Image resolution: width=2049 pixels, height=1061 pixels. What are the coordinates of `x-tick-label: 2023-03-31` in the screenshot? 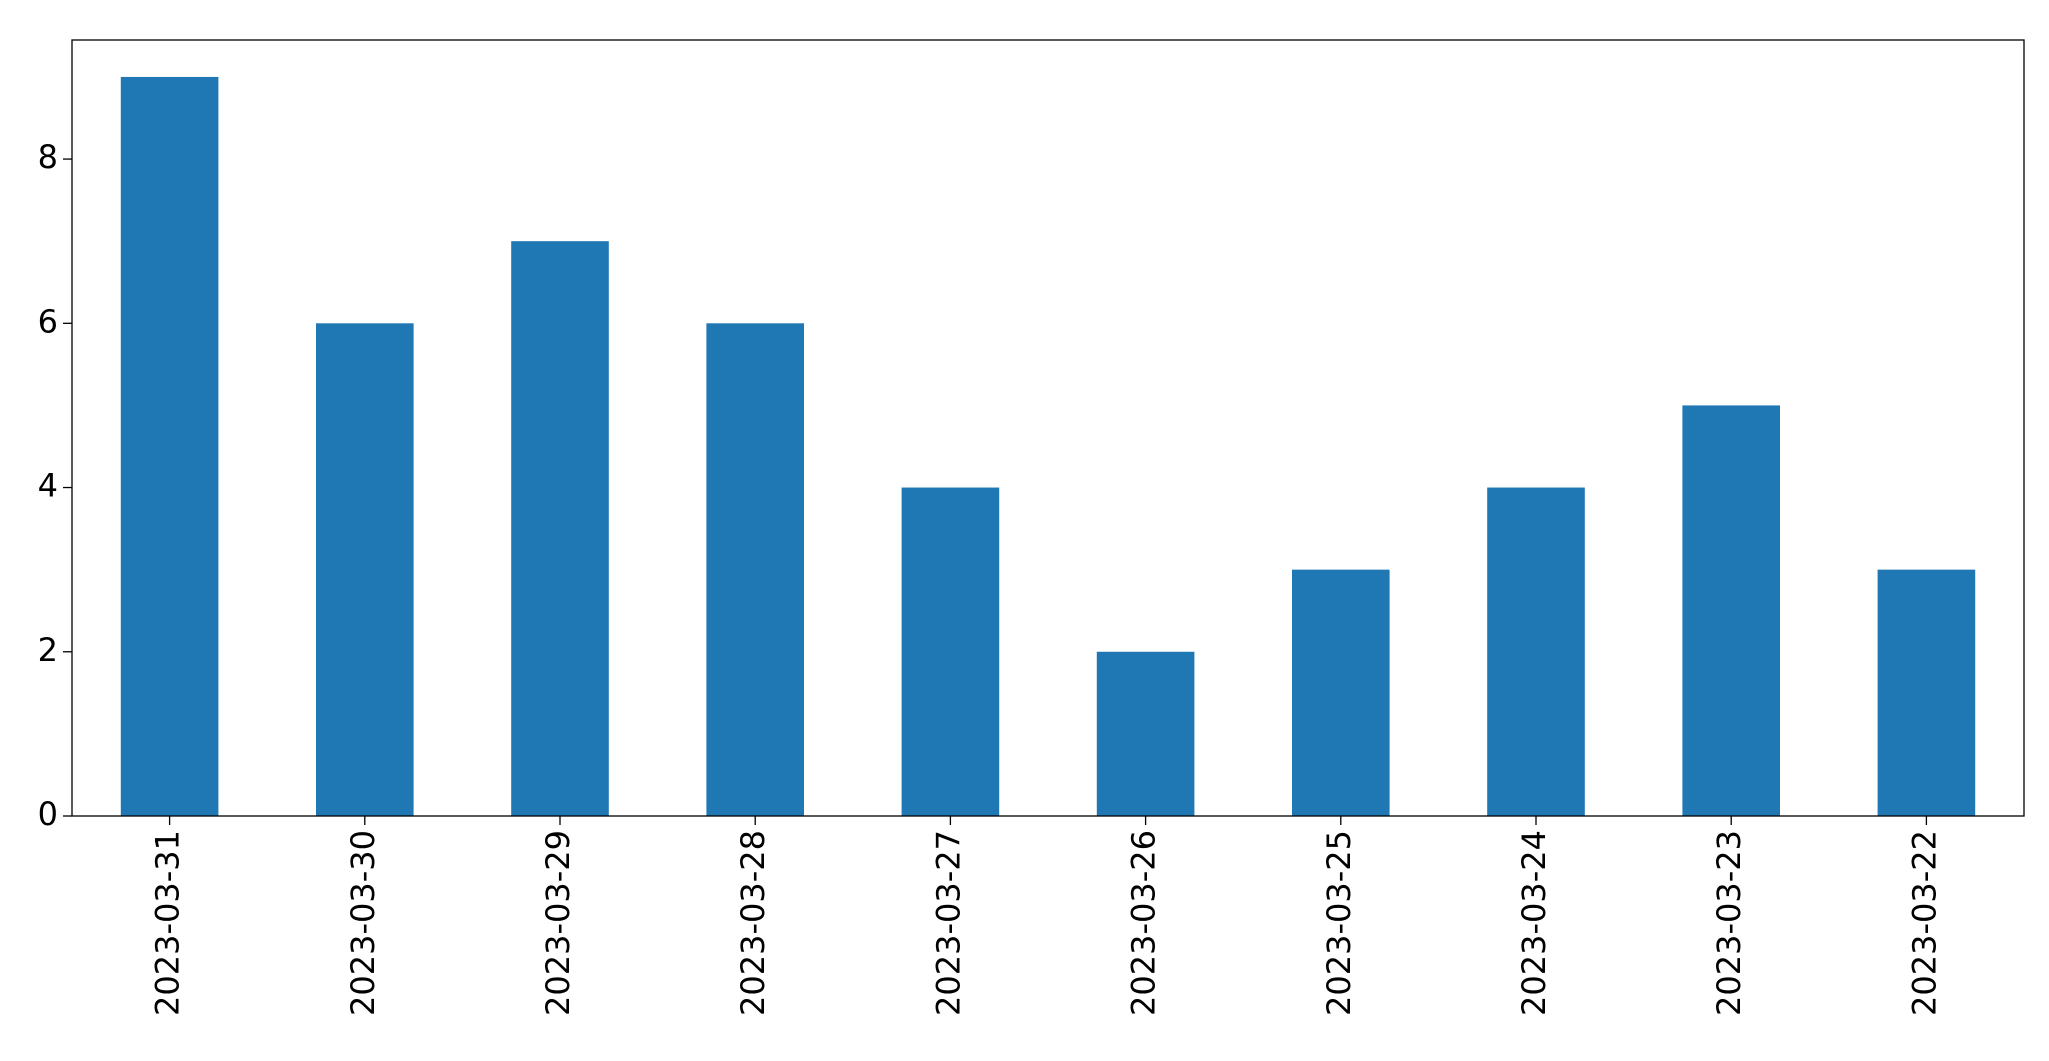 It's located at (168, 923).